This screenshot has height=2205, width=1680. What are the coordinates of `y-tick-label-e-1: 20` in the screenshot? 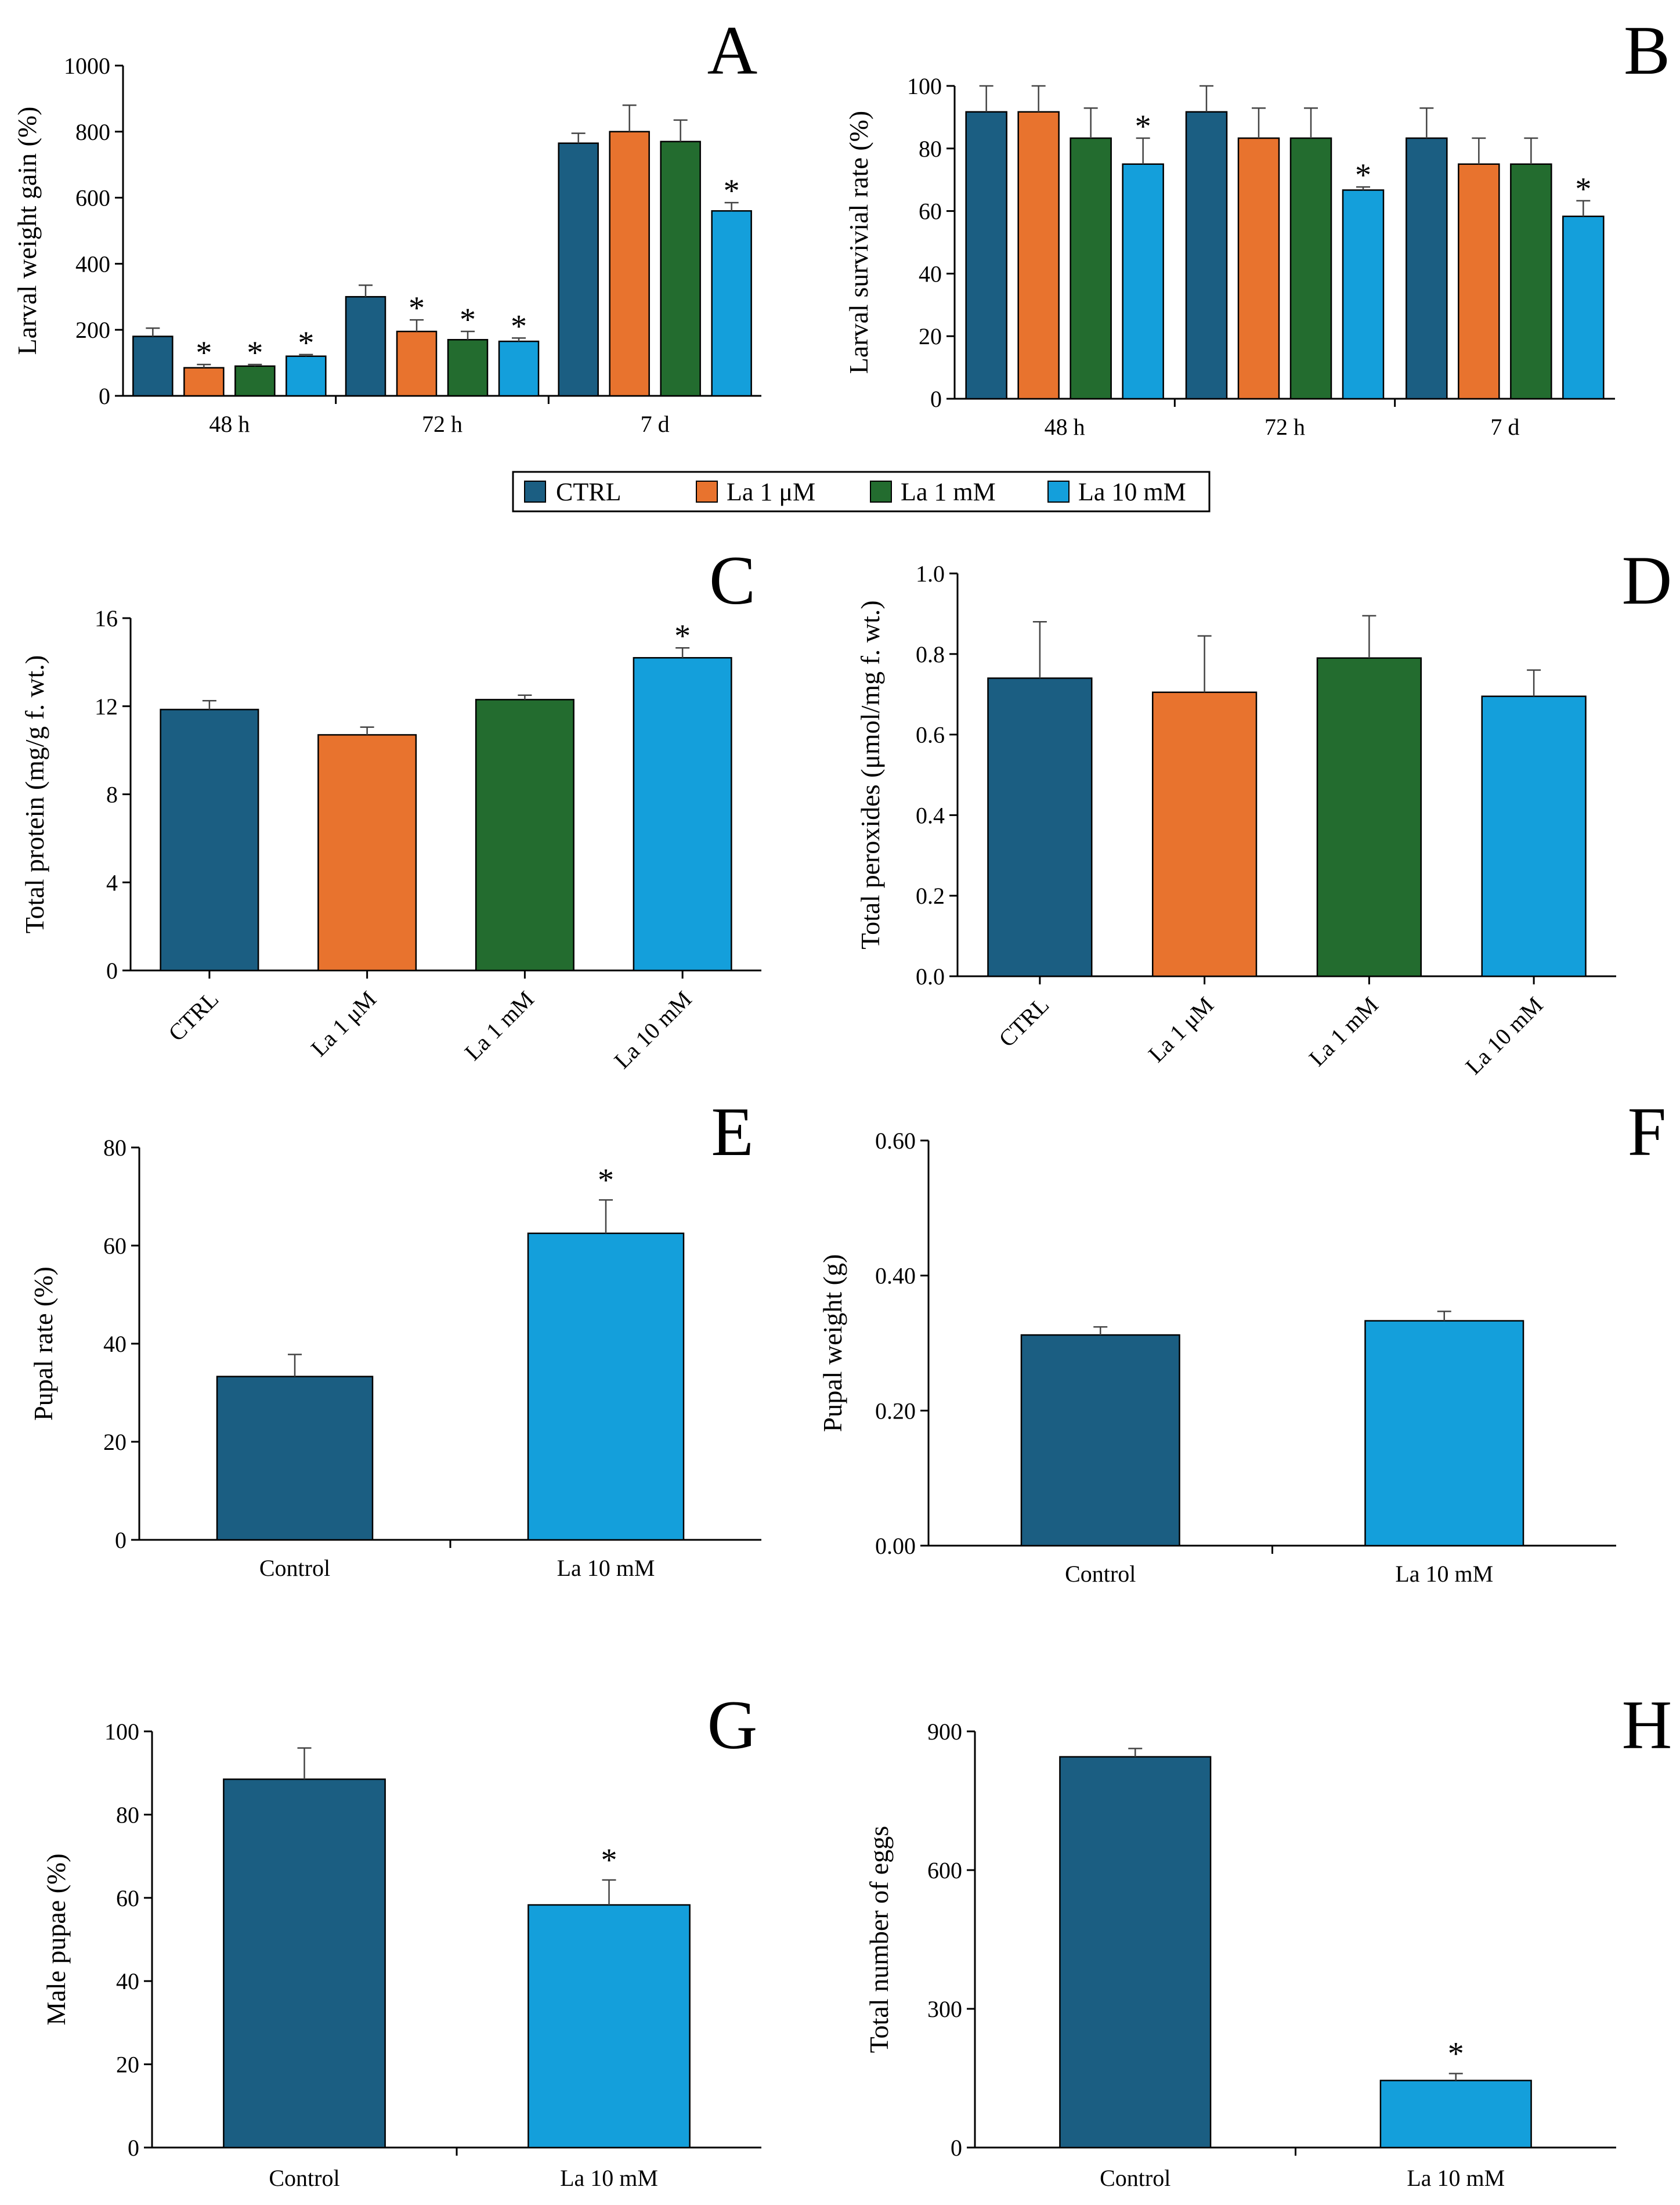 It's located at (115, 1442).